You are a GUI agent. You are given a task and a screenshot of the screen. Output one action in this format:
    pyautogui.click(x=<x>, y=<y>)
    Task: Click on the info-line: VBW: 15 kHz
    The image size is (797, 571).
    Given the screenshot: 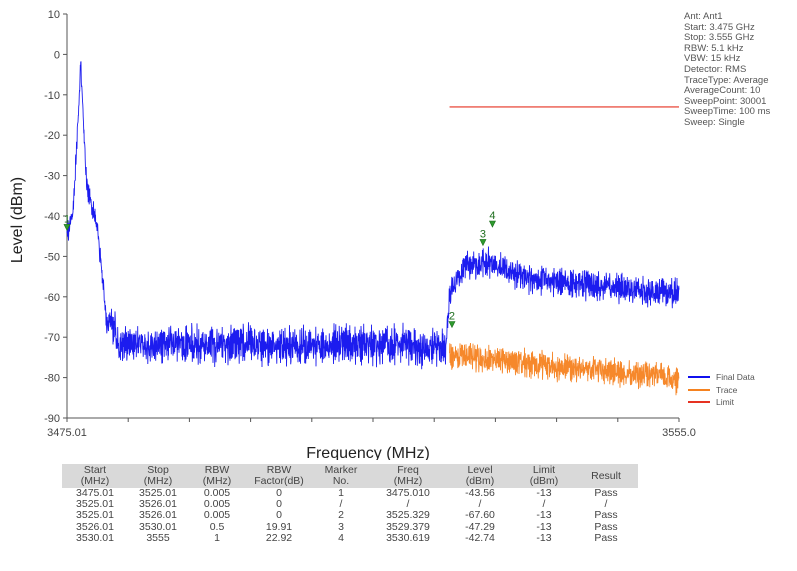 What is the action you would take?
    pyautogui.click(x=712, y=59)
    